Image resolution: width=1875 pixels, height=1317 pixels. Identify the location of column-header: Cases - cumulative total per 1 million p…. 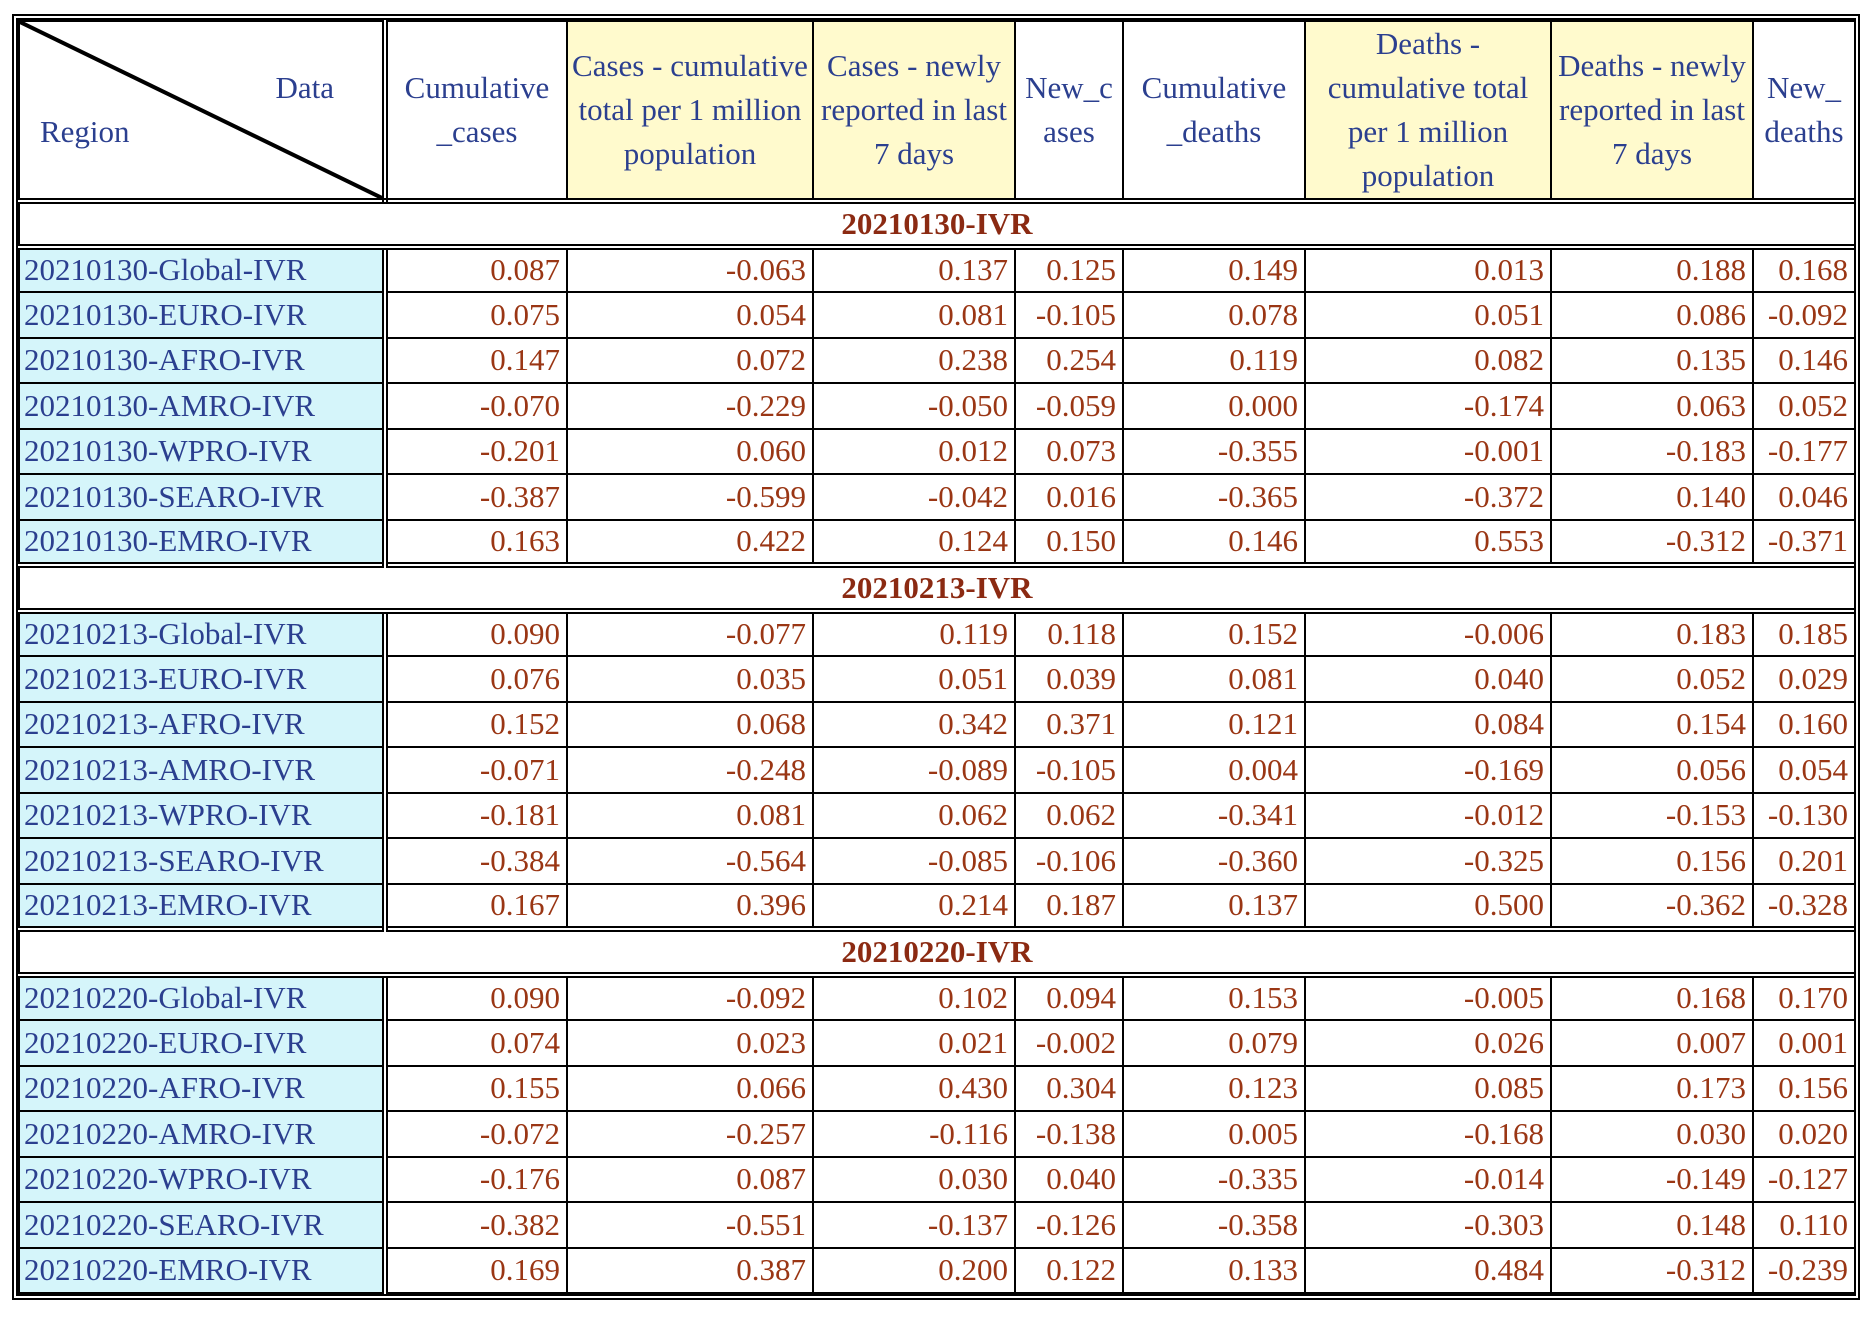
(690, 112).